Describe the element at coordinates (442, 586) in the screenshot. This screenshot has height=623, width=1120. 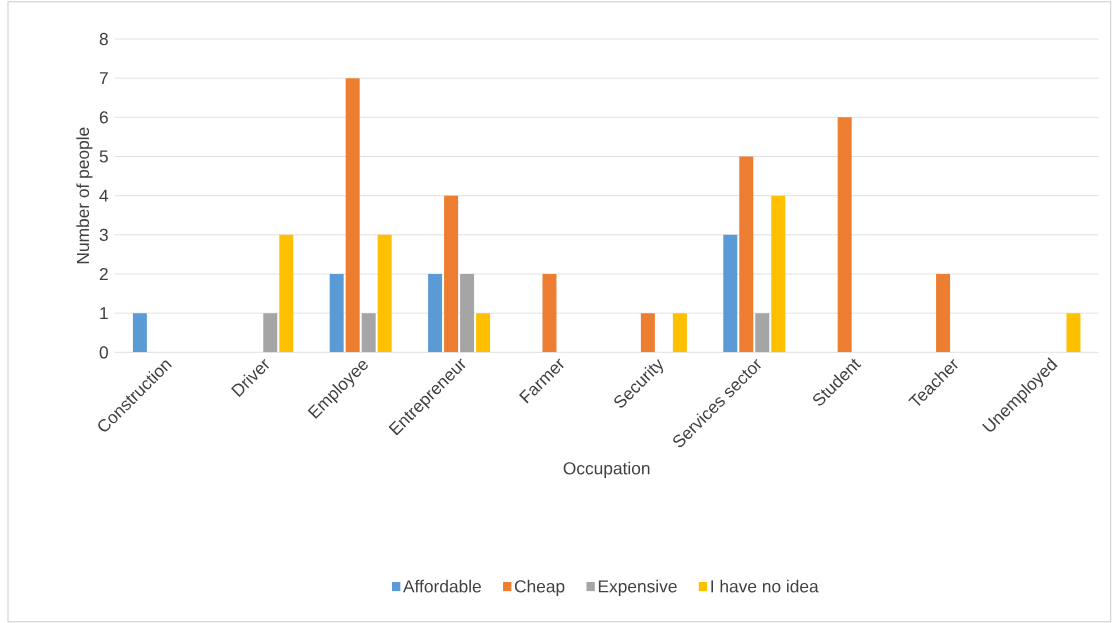
I see `legend-label: Affordable` at that location.